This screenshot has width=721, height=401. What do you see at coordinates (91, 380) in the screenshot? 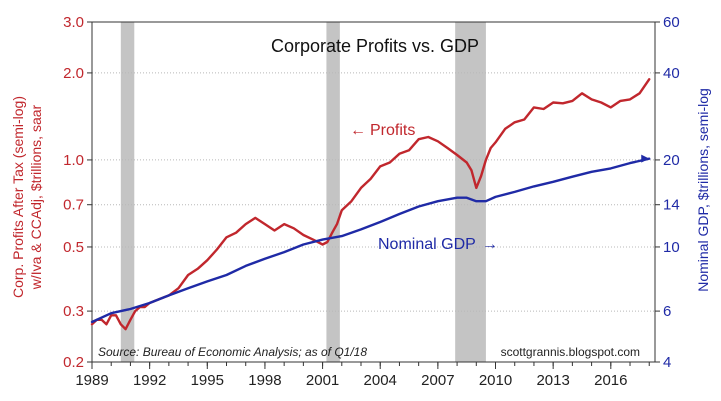
I see `x-tick-label: 1989` at bounding box center [91, 380].